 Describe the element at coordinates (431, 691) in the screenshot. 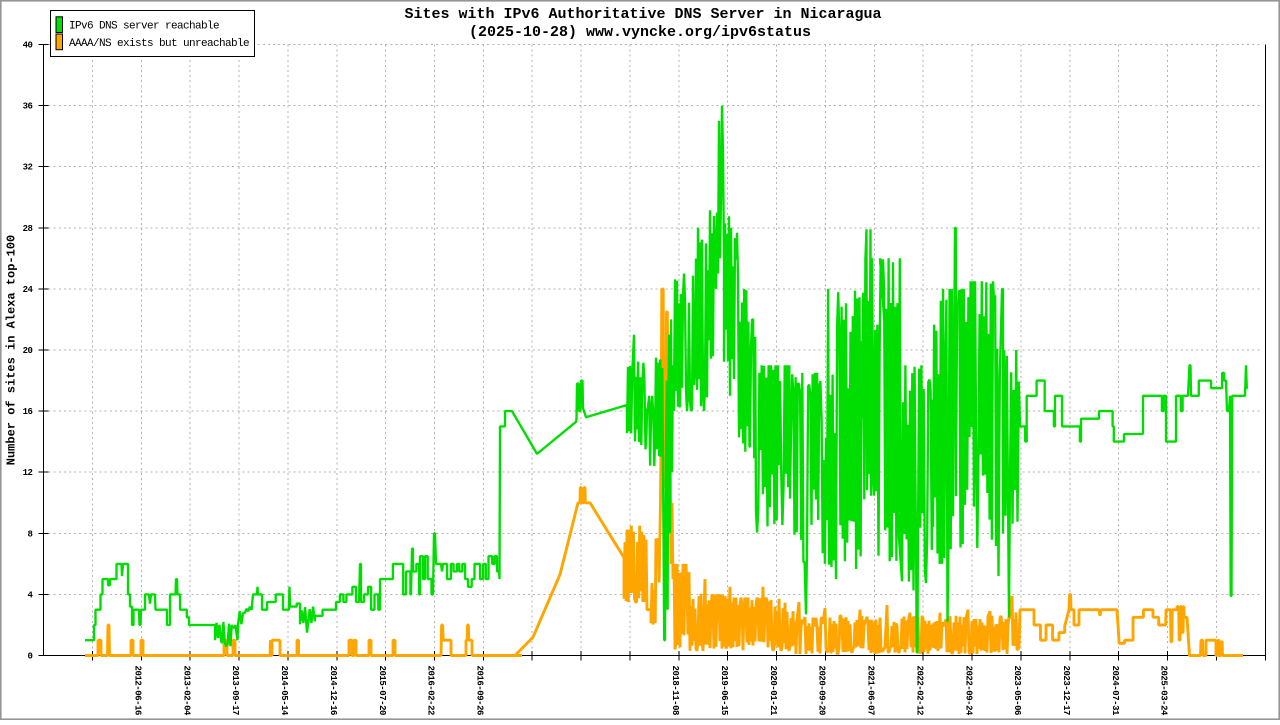

I see `svg-text: 2016-02-22` at that location.